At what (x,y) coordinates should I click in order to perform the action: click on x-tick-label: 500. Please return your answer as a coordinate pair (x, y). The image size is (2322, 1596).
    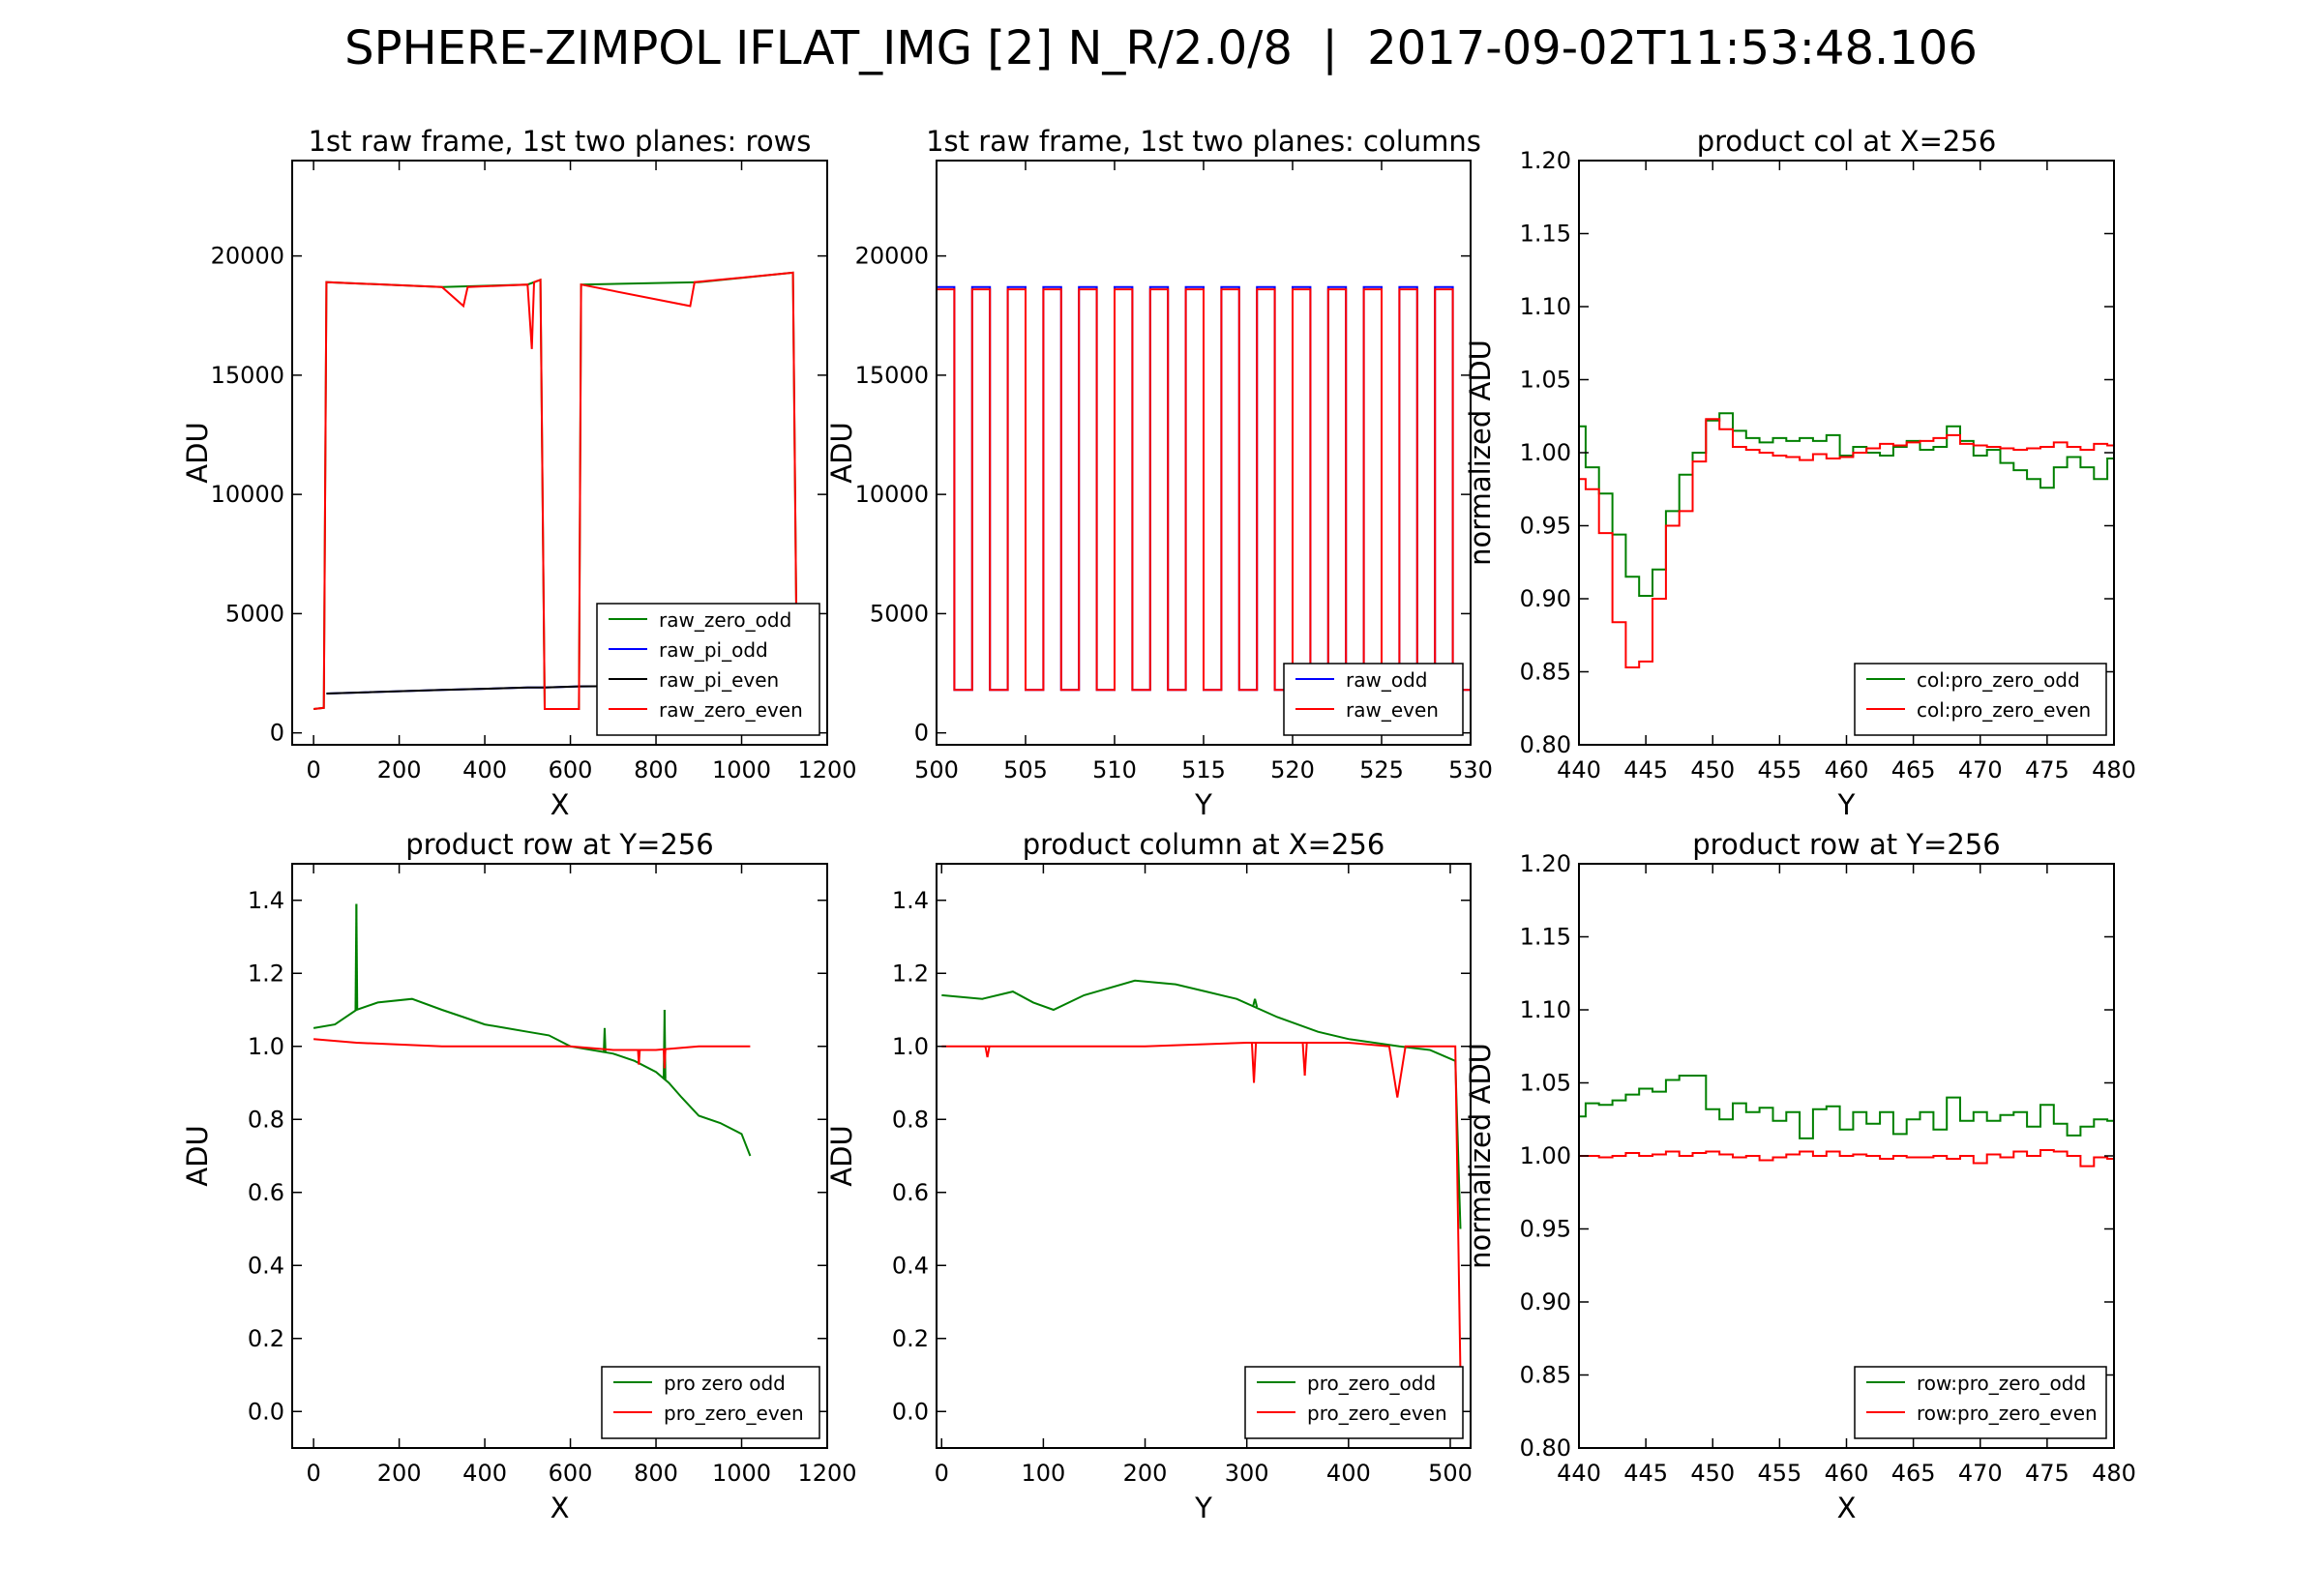
    Looking at the image, I should click on (1450, 1473).